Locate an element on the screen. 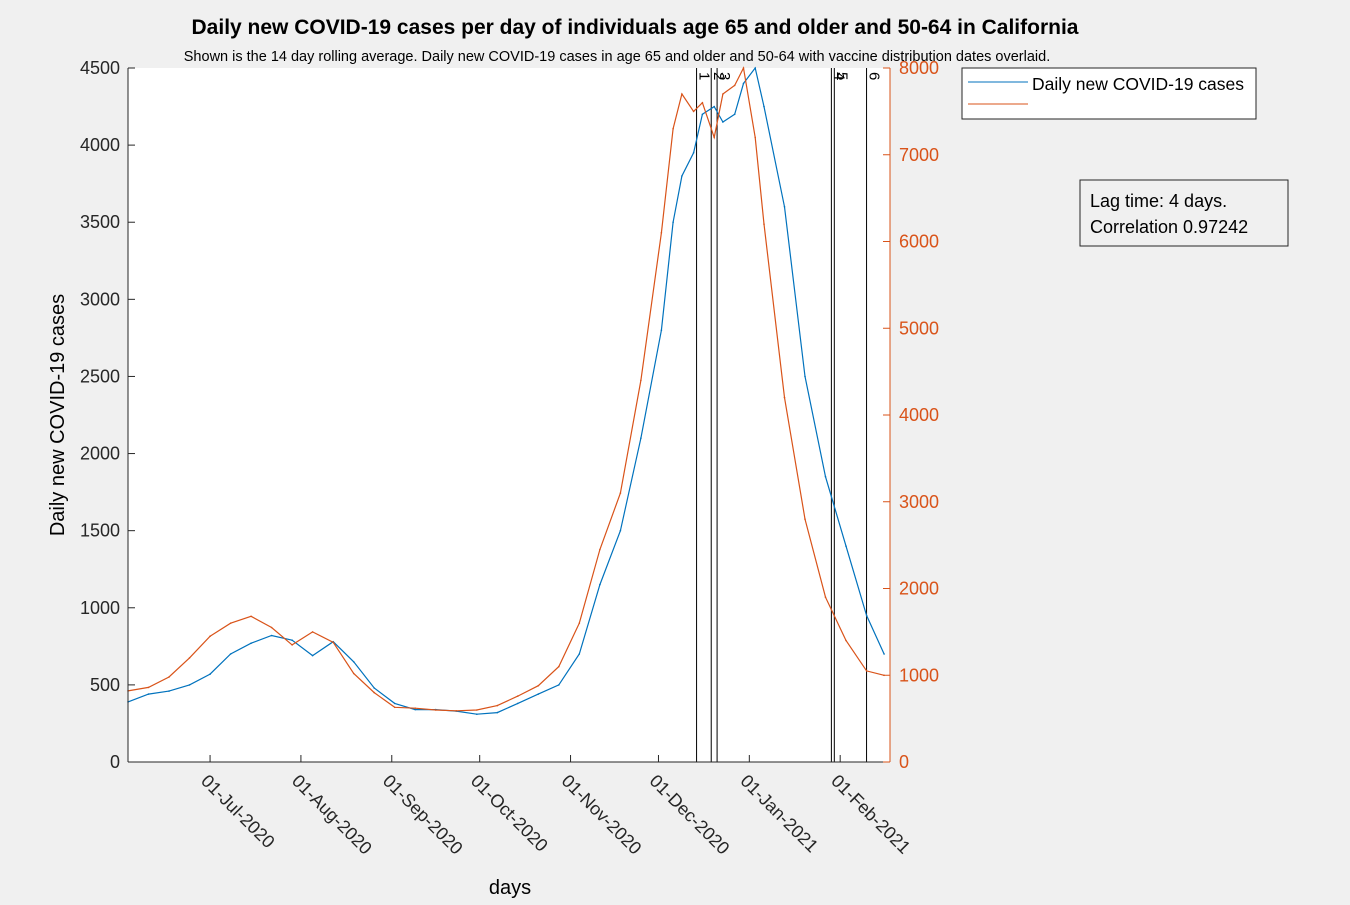 The width and height of the screenshot is (1350, 905). x-tick-label: 01-Jul-2020 is located at coordinates (237, 811).